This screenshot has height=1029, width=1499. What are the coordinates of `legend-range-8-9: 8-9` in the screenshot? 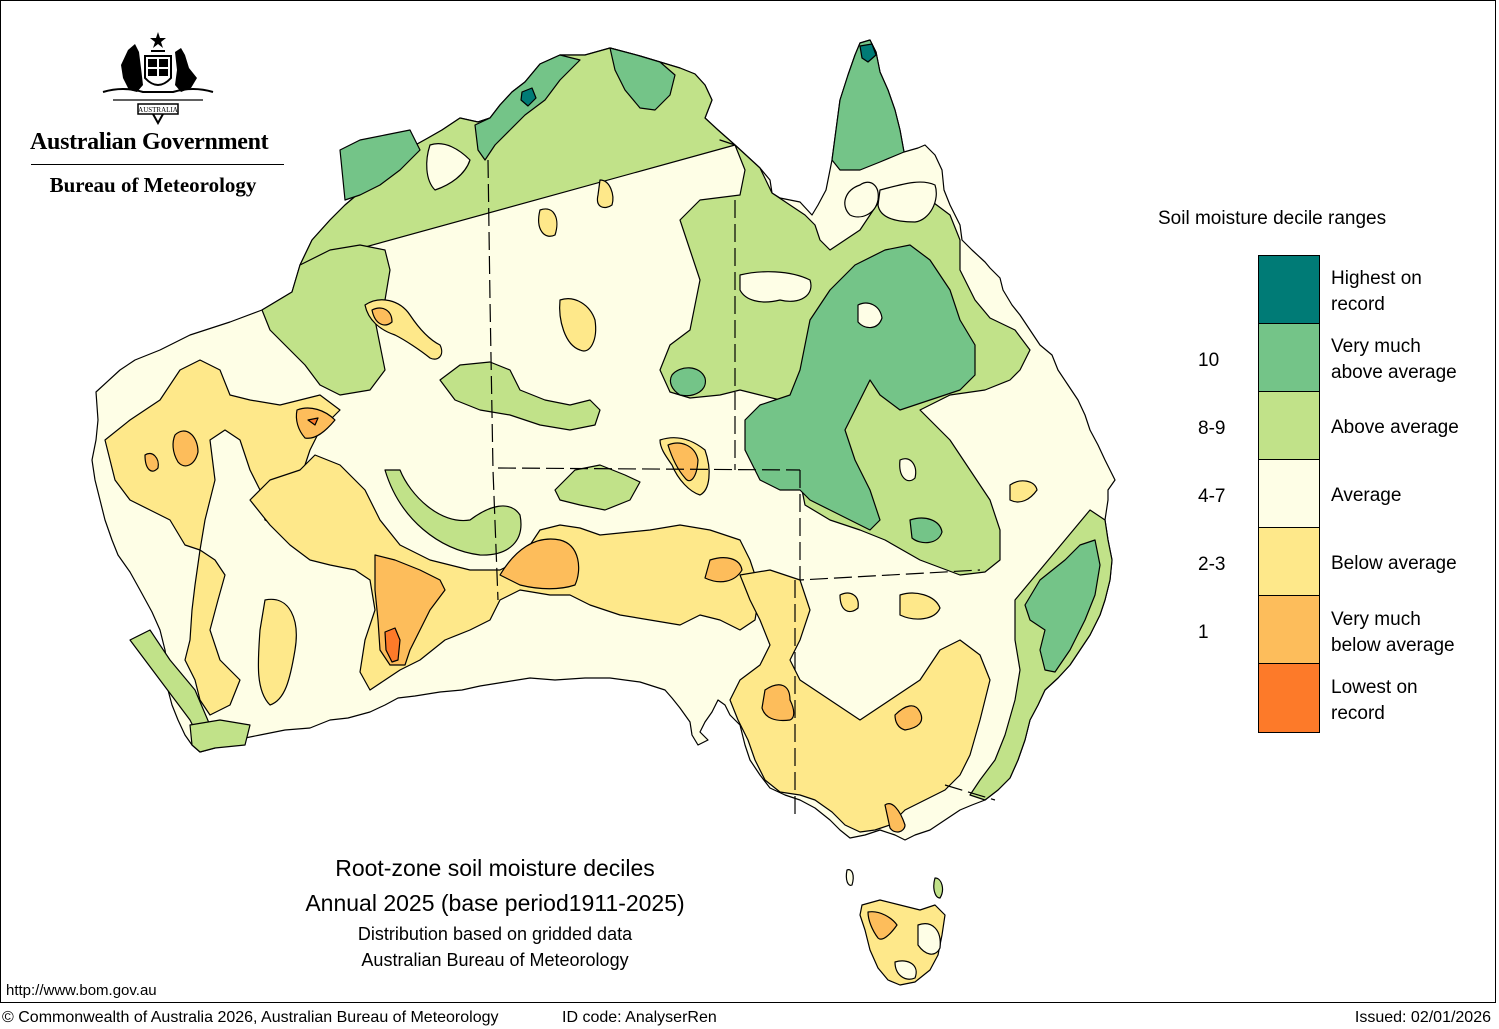 It's located at (1212, 428).